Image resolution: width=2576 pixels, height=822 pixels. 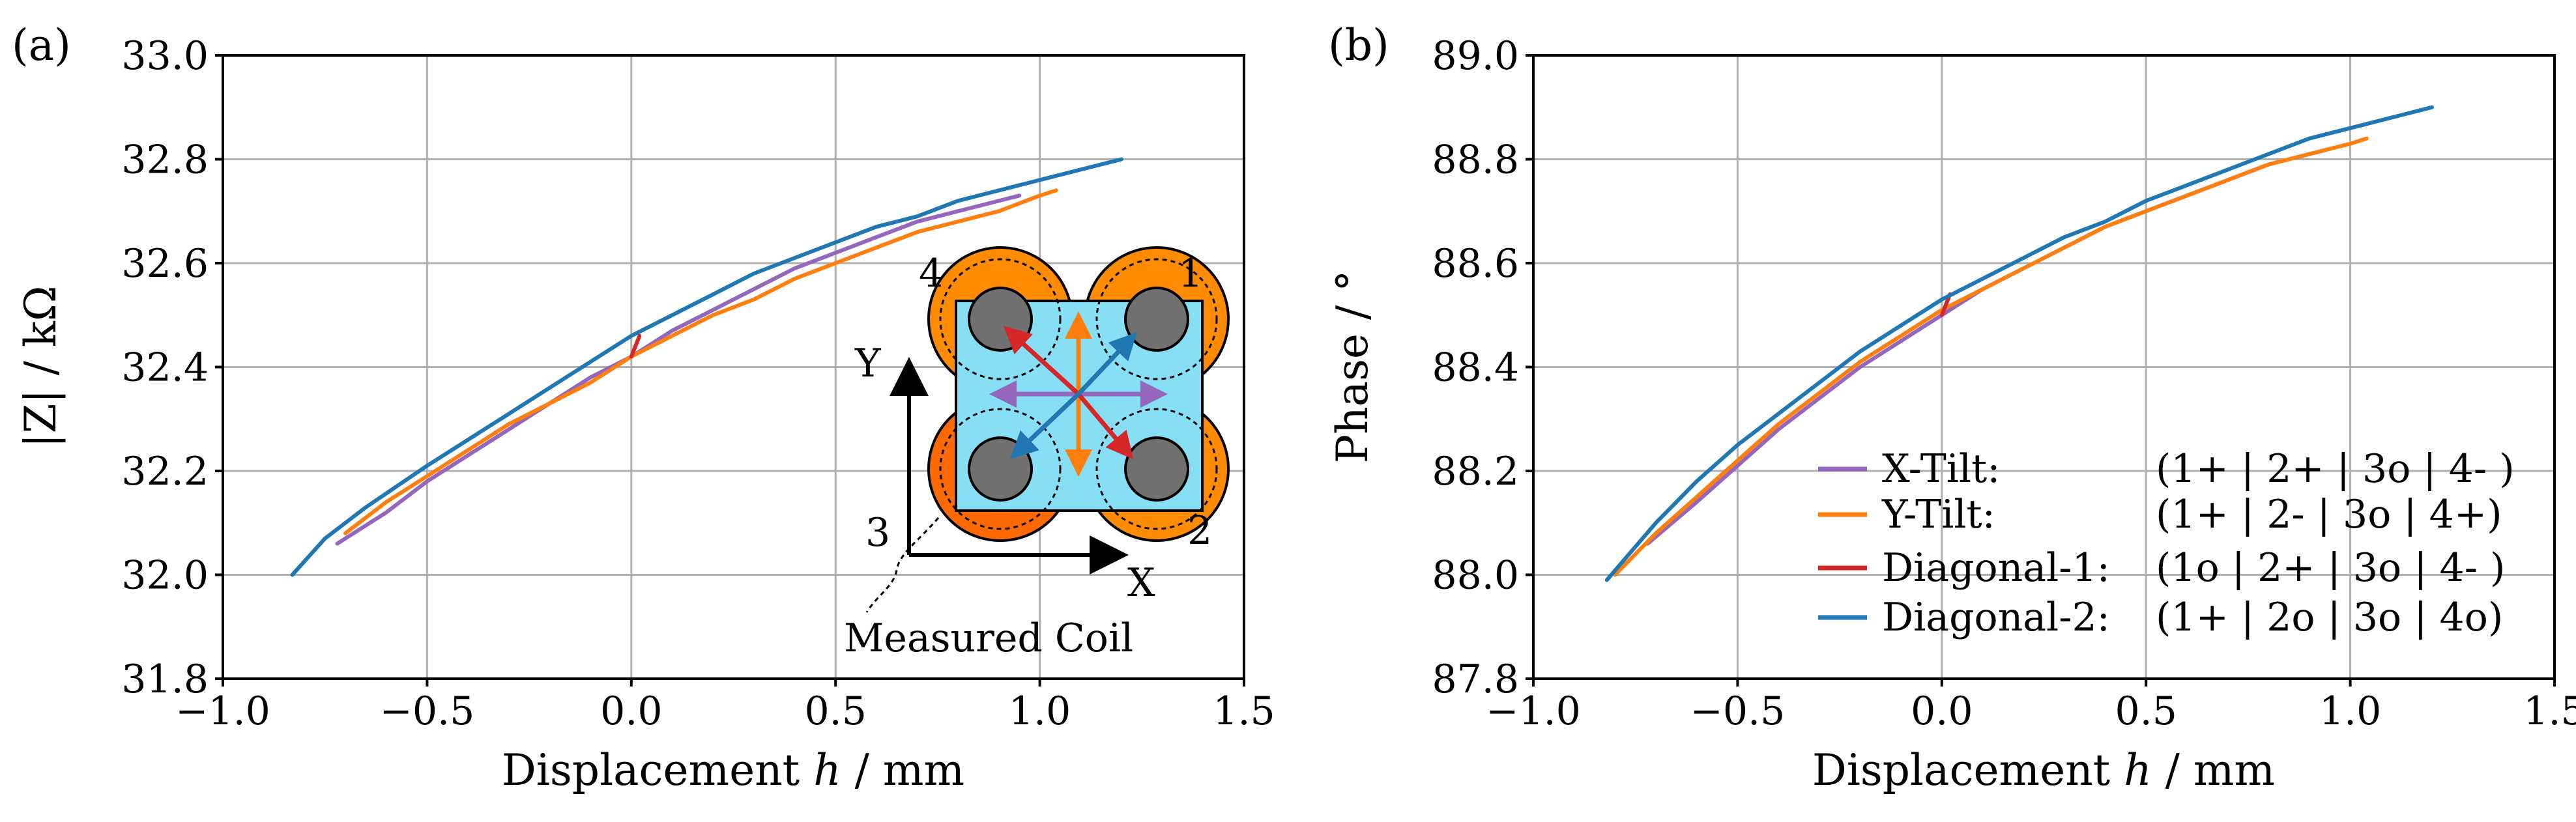 What do you see at coordinates (1938, 515) in the screenshot?
I see `legend-name-y-tilt: Y-Tilt:` at bounding box center [1938, 515].